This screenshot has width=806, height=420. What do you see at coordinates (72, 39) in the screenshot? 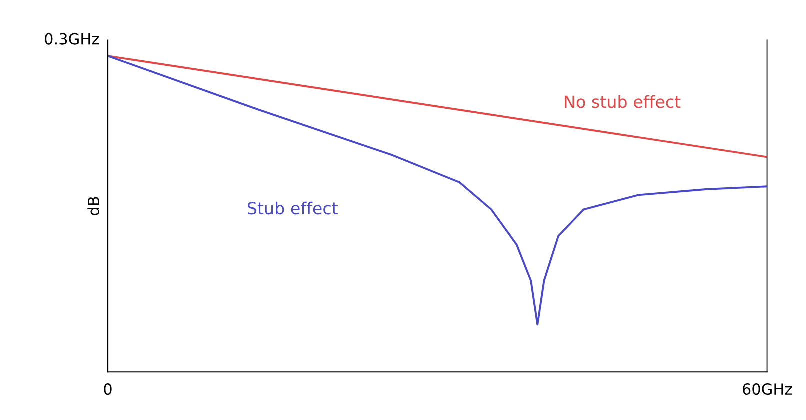
I see `annotation: 0.3GHz` at bounding box center [72, 39].